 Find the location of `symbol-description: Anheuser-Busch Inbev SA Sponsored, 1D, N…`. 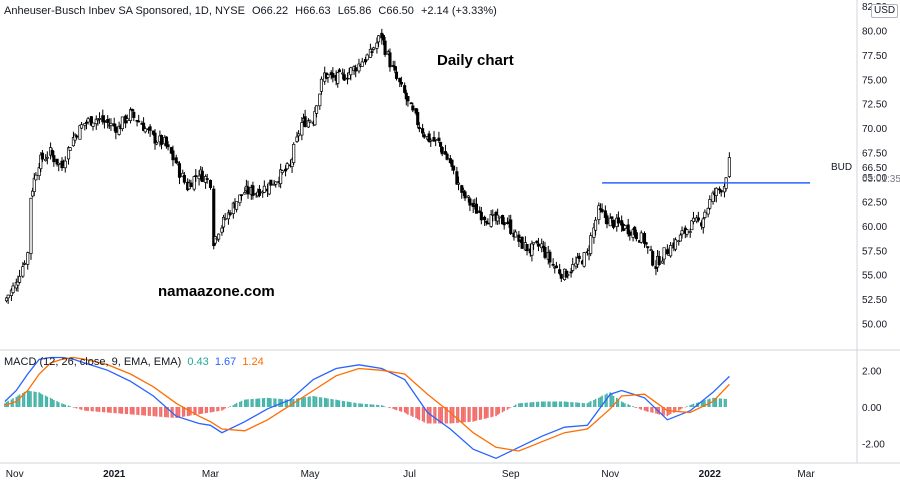

symbol-description: Anheuser-Busch Inbev SA Sponsored, 1D, N… is located at coordinates (124, 11).